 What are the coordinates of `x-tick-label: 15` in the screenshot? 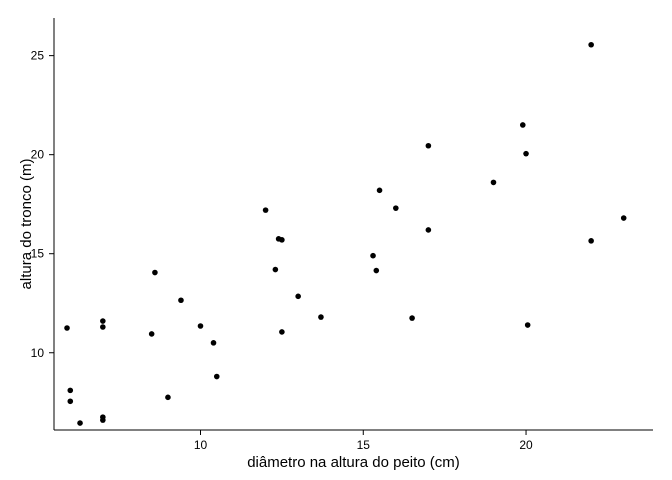 It's located at (364, 445).